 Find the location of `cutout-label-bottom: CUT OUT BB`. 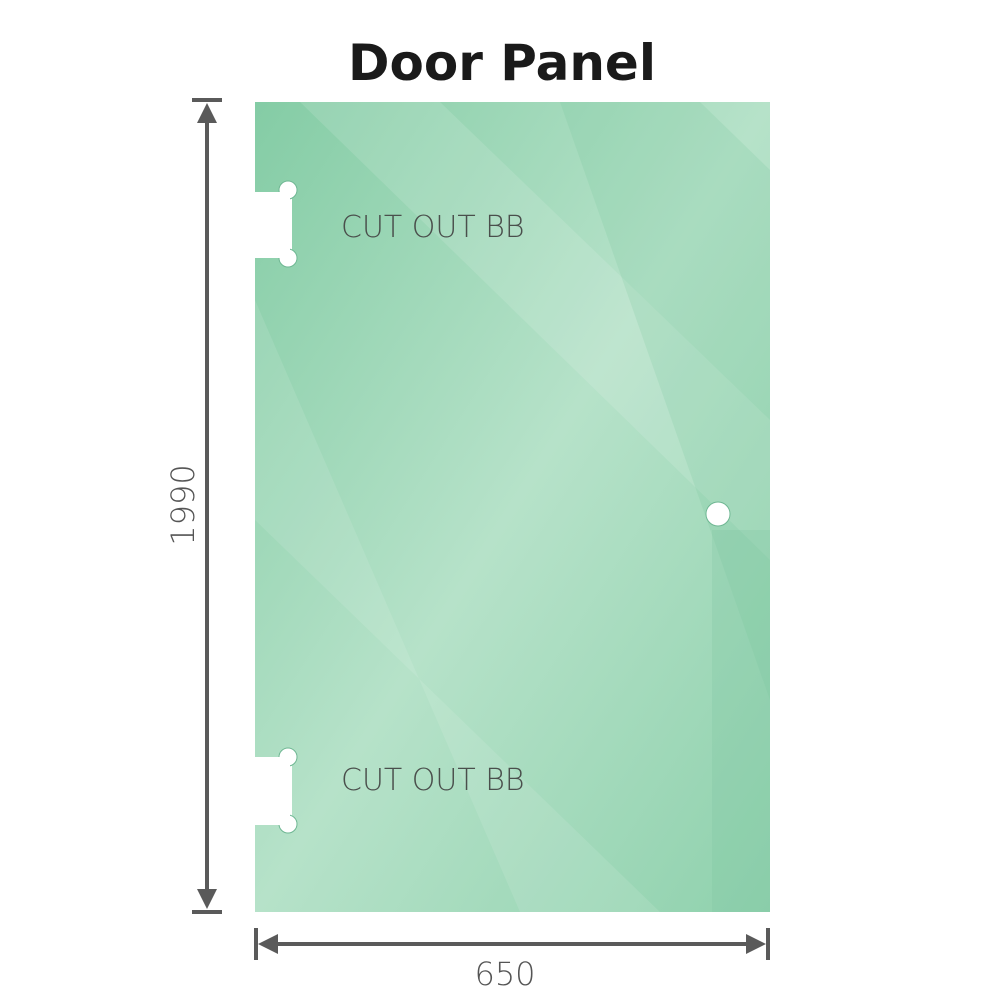

cutout-label-bottom: CUT OUT BB is located at coordinates (433, 780).